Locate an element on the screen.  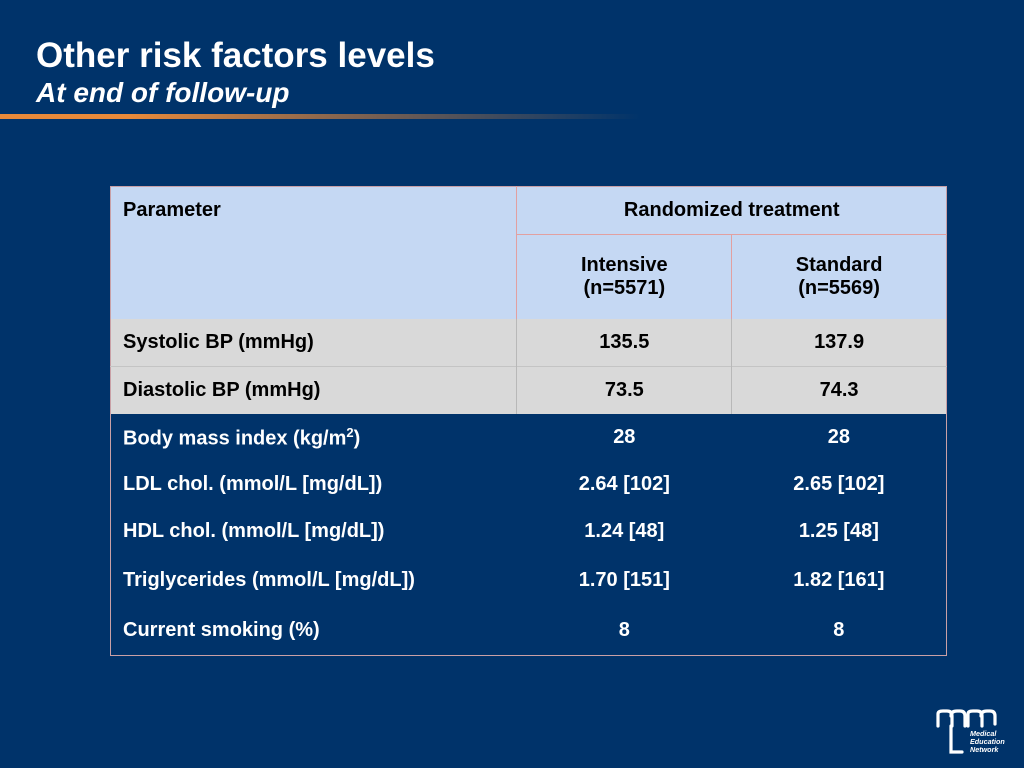
row-label-bmi: Body mass index (kg/m2) is located at coordinates (314, 437).